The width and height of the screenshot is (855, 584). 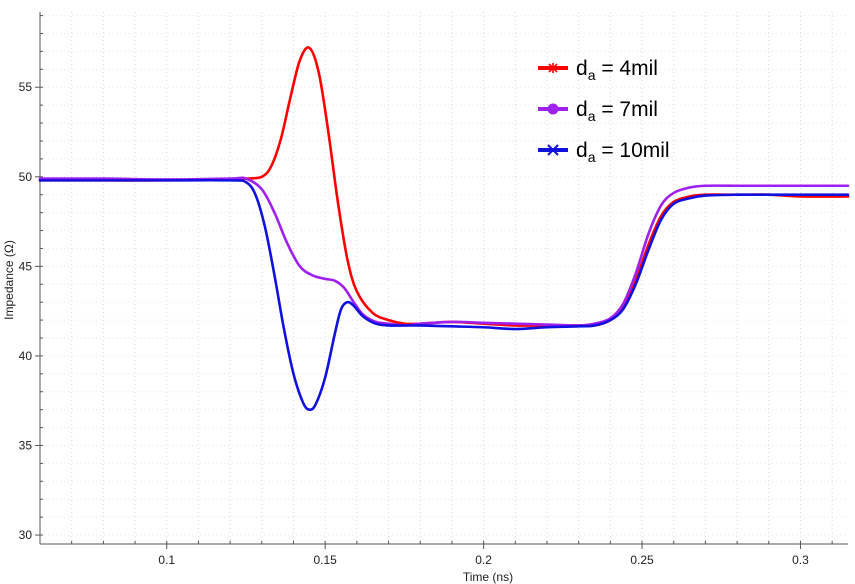 What do you see at coordinates (617, 70) in the screenshot?
I see `legend-label-1: da = 4mil` at bounding box center [617, 70].